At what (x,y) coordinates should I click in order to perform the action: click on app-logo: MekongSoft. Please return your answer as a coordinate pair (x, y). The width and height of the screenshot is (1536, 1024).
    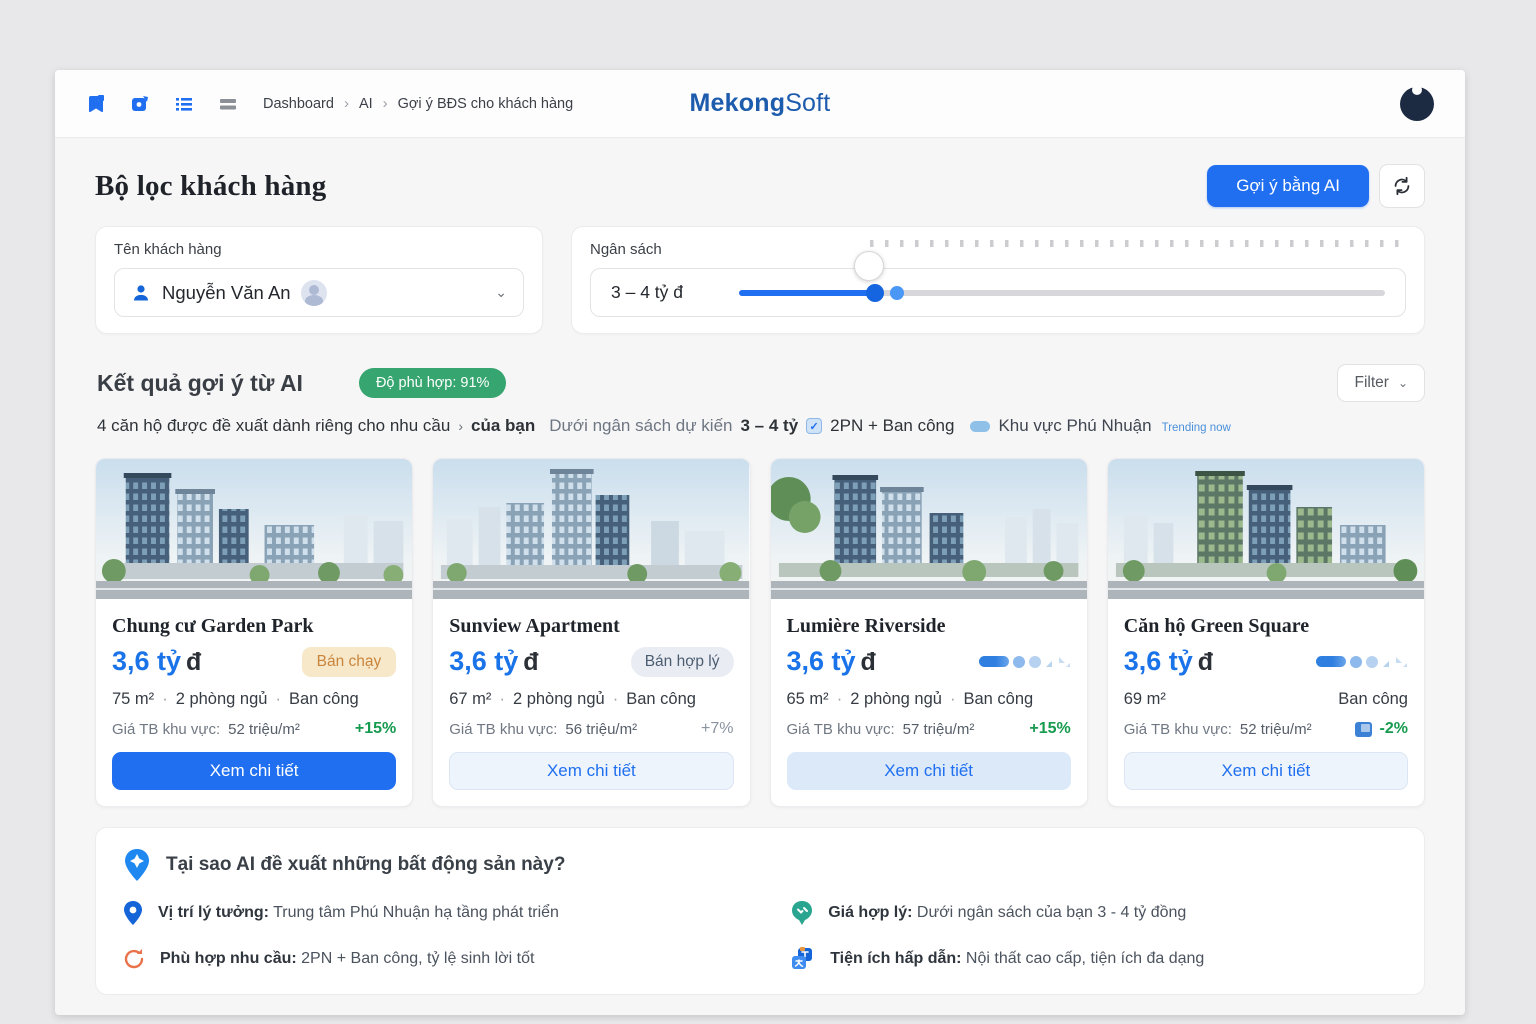
    Looking at the image, I should click on (760, 103).